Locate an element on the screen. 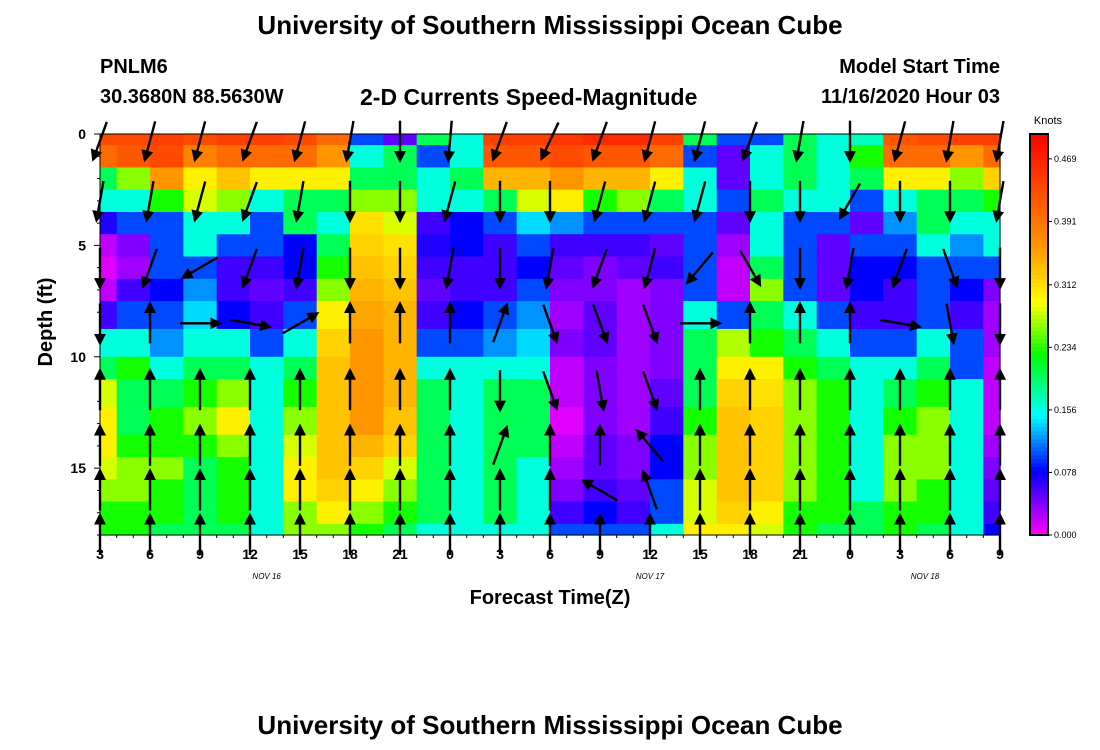 The height and width of the screenshot is (750, 1100). y-tick-label: 15 is located at coordinates (78, 468).